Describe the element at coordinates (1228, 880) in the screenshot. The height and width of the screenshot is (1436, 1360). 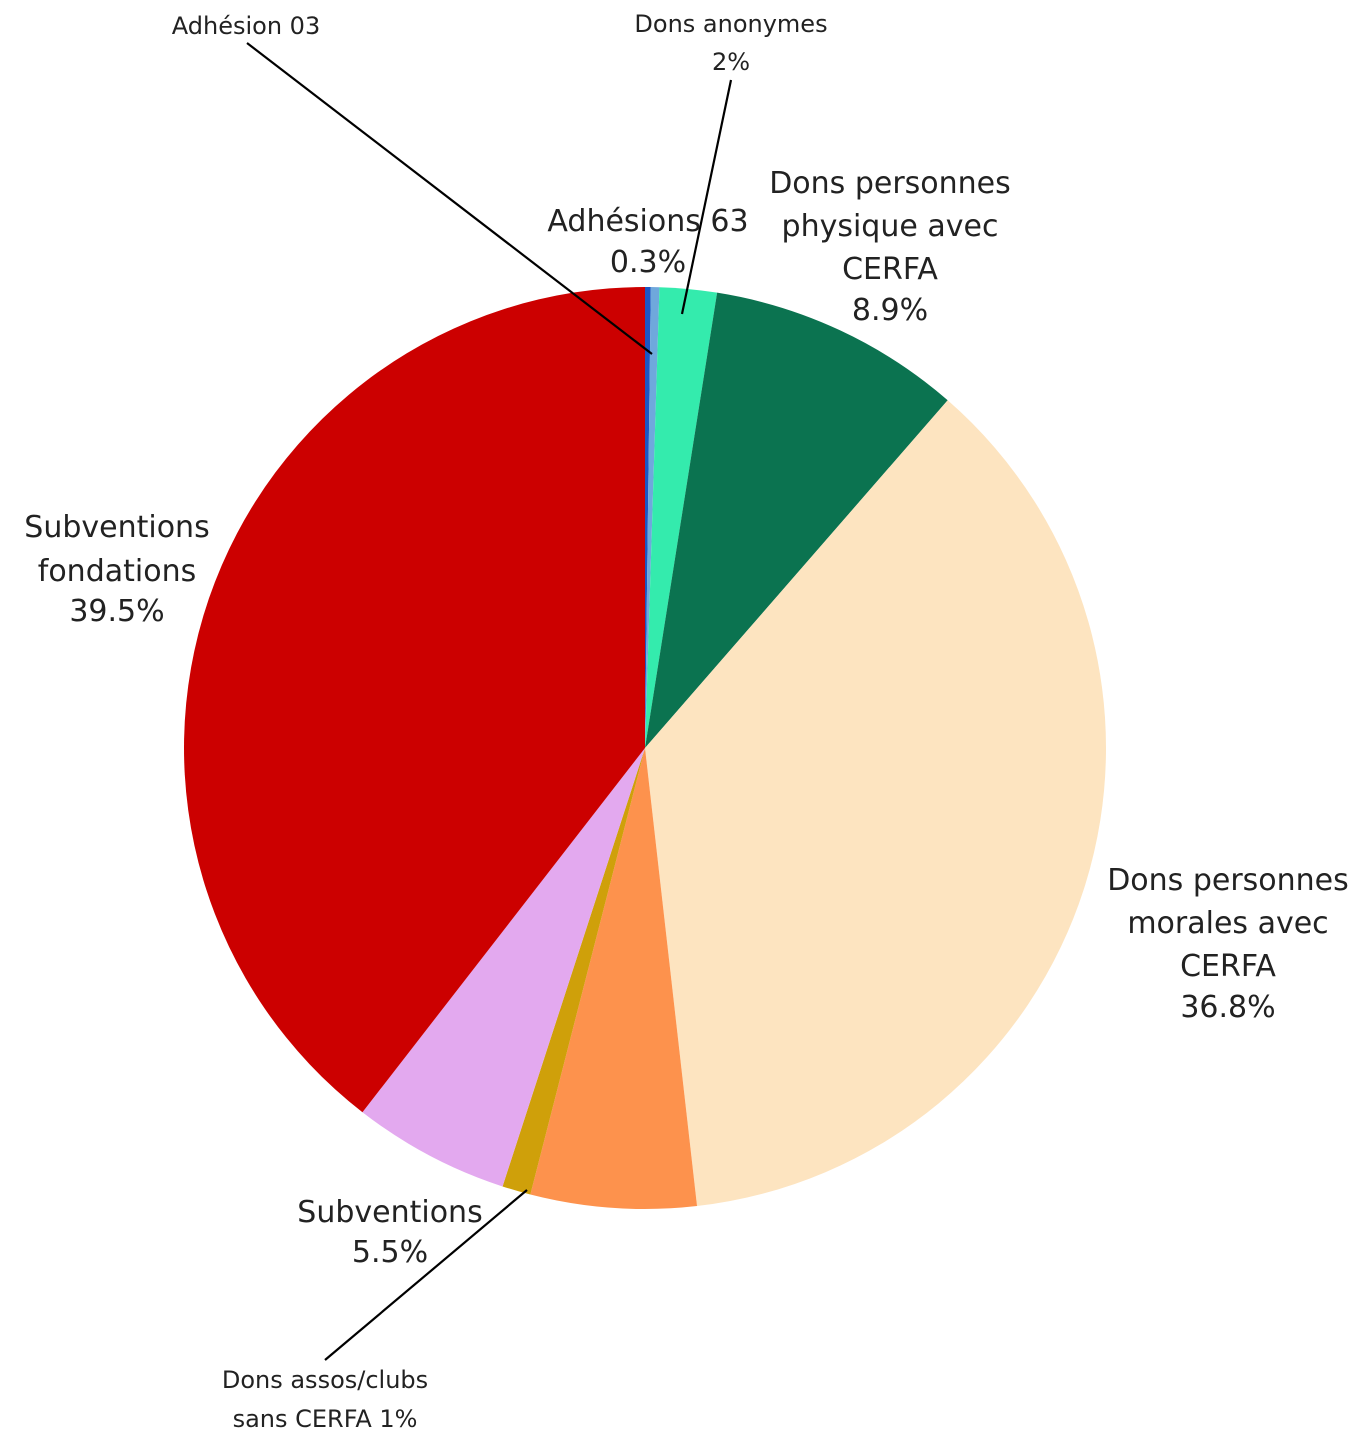
I see `label-dons-pm-line1: Dons personnes` at that location.